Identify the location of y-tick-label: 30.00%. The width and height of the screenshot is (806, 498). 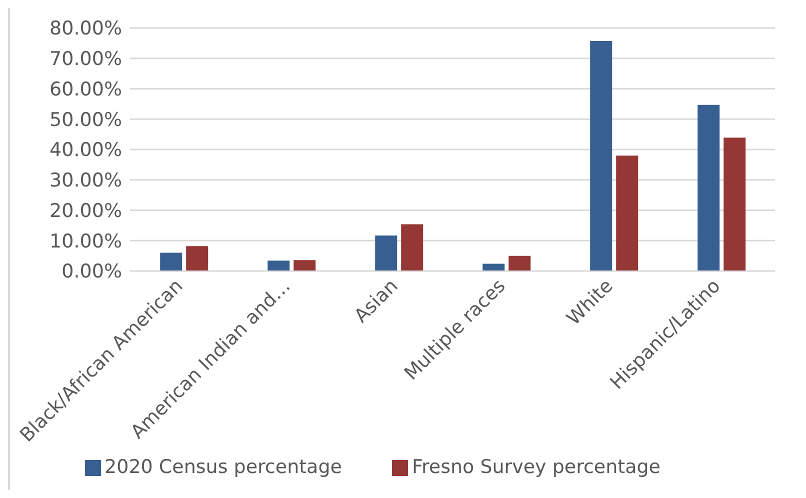
(86, 181).